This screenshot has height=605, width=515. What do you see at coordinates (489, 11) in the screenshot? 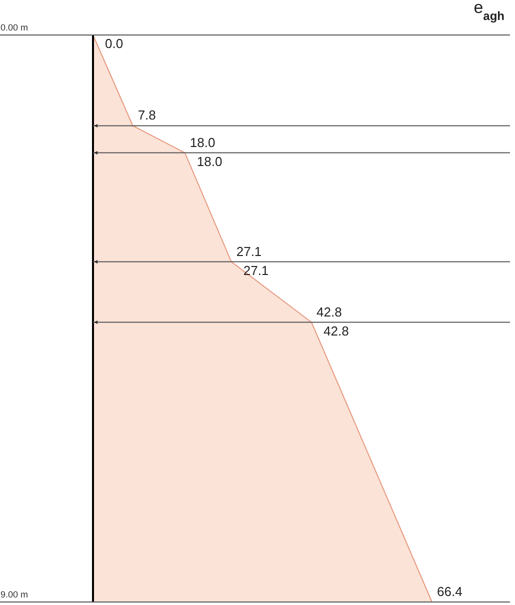
I see `text: e$_{agh}$` at bounding box center [489, 11].